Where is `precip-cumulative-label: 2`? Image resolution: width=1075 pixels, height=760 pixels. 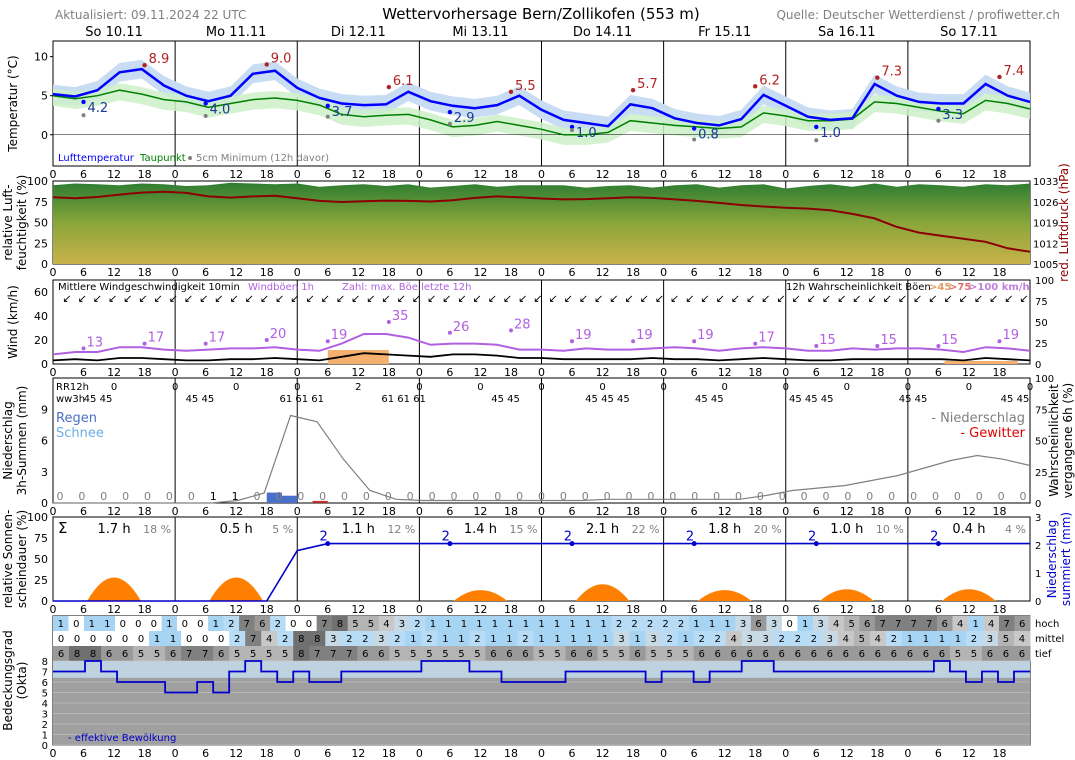
precip-cumulative-label: 2 is located at coordinates (690, 537).